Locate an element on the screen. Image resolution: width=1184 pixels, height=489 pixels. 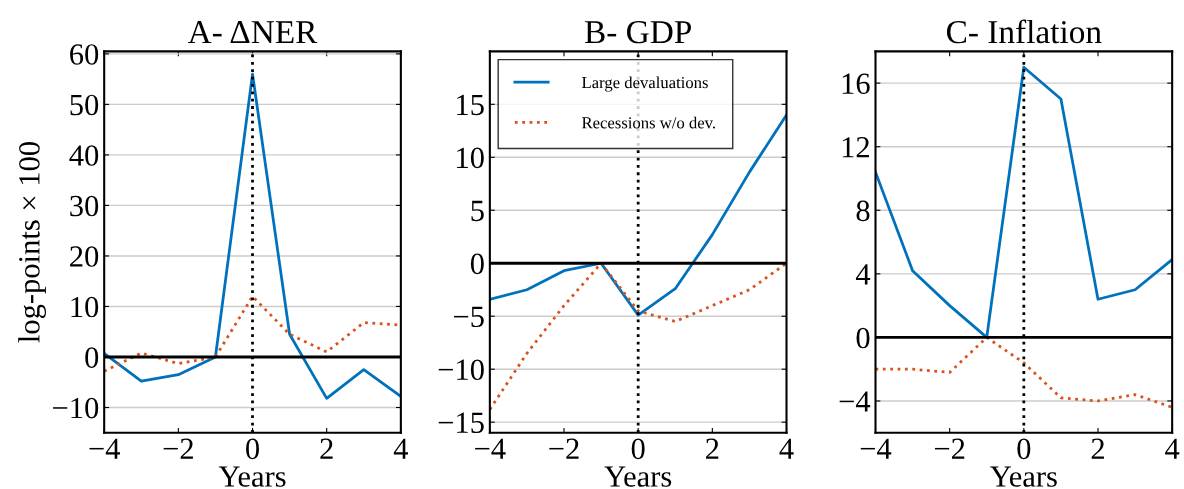
chart-title: A- ΔNER is located at coordinates (252, 32).